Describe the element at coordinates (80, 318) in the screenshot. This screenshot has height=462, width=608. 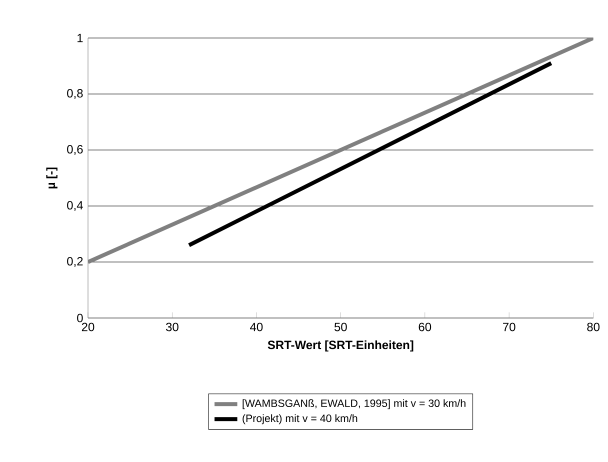
I see `y-tick-label: 0` at that location.